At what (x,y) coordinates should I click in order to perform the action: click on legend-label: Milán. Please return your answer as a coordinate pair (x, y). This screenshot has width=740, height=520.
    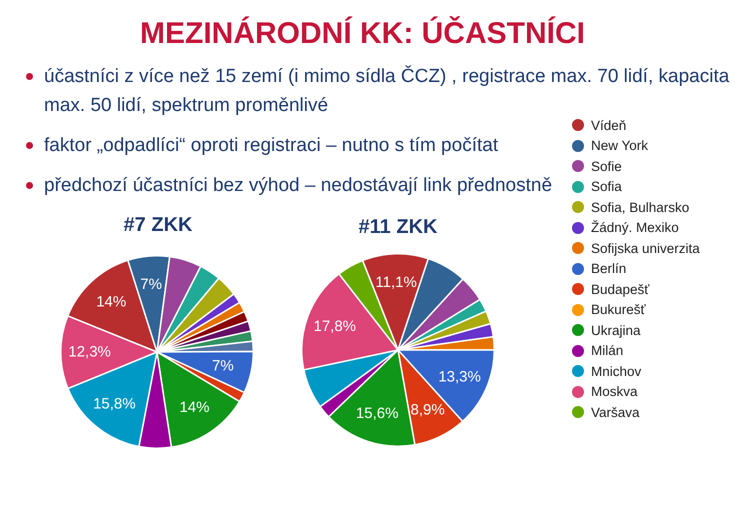
    Looking at the image, I should click on (607, 350).